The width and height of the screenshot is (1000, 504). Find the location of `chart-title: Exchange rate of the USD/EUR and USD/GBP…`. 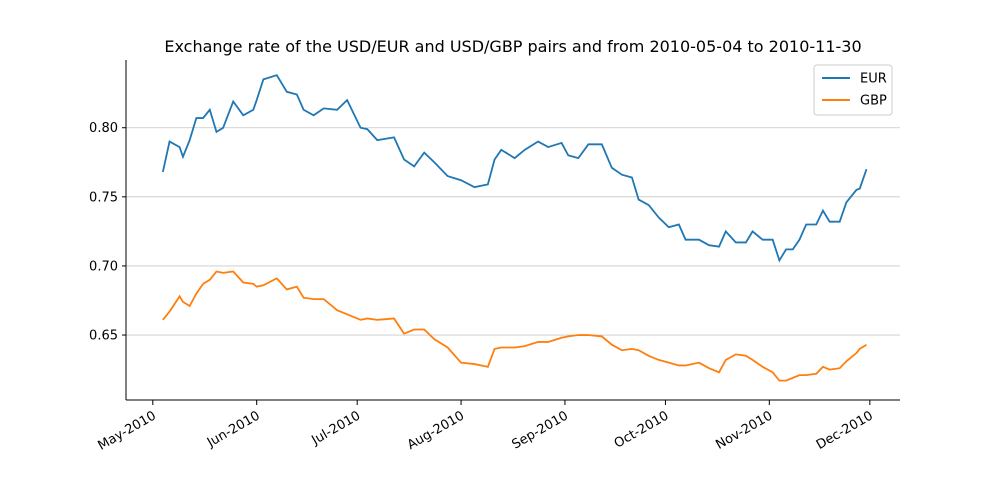

chart-title: Exchange rate of the USD/EUR and USD/GBP… is located at coordinates (512, 46).